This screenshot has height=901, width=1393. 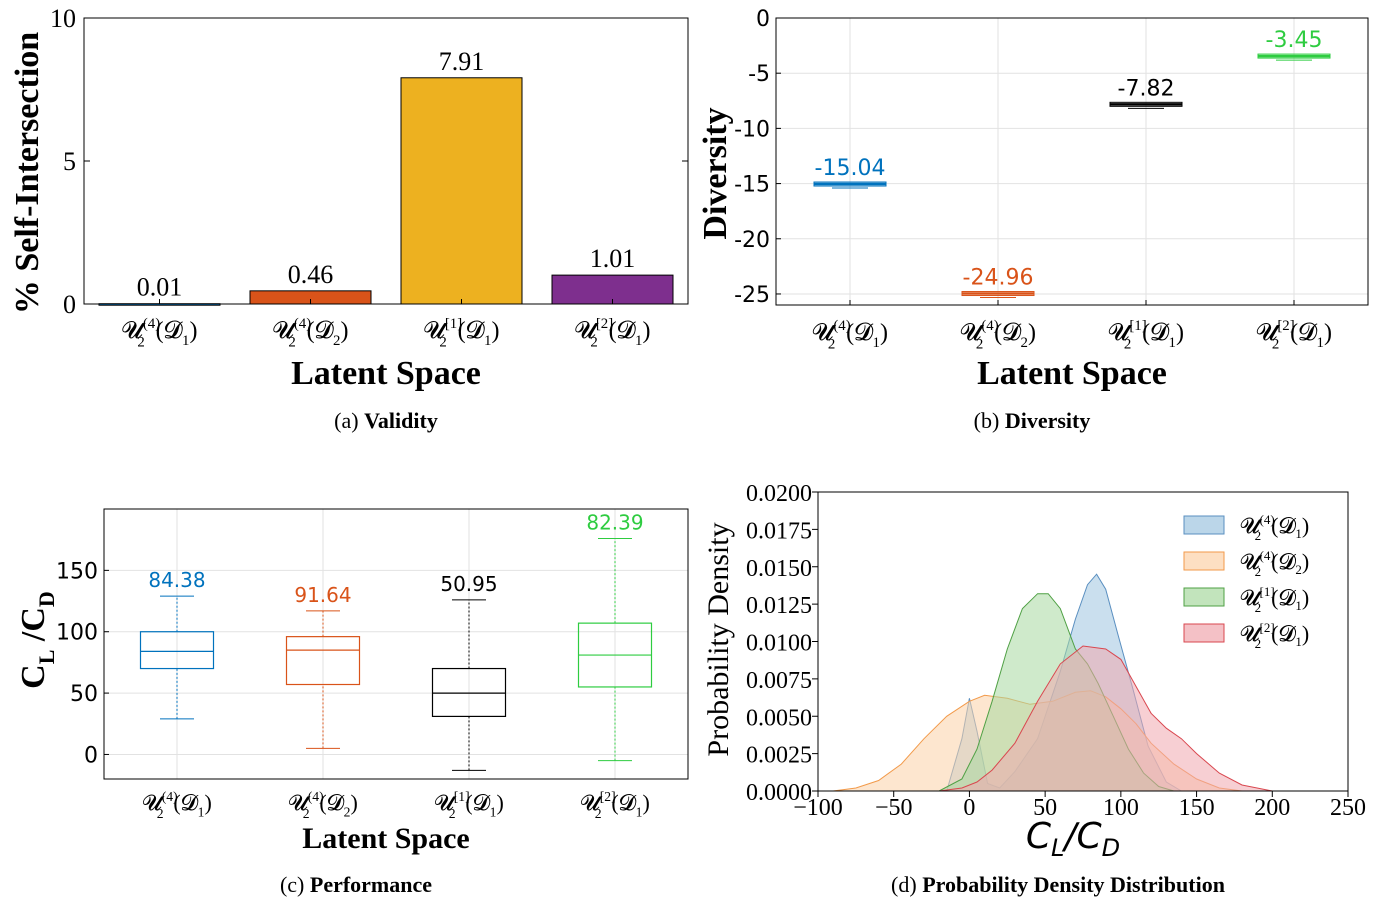 What do you see at coordinates (779, 793) in the screenshot?
I see `y-tick-label: 0.0000` at bounding box center [779, 793].